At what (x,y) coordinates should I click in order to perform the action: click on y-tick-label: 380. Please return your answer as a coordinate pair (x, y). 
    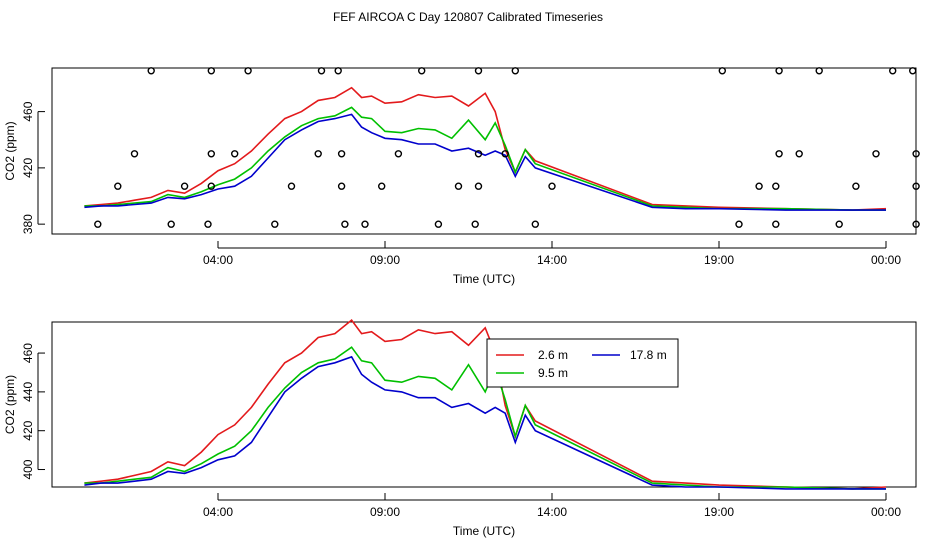
    Looking at the image, I should click on (28, 224).